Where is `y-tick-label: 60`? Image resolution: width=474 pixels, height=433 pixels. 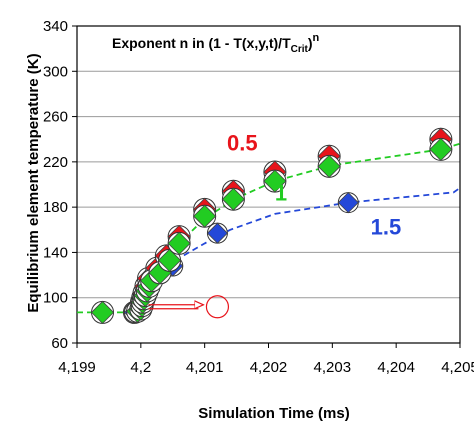 y-tick-label: 60 is located at coordinates (59, 343).